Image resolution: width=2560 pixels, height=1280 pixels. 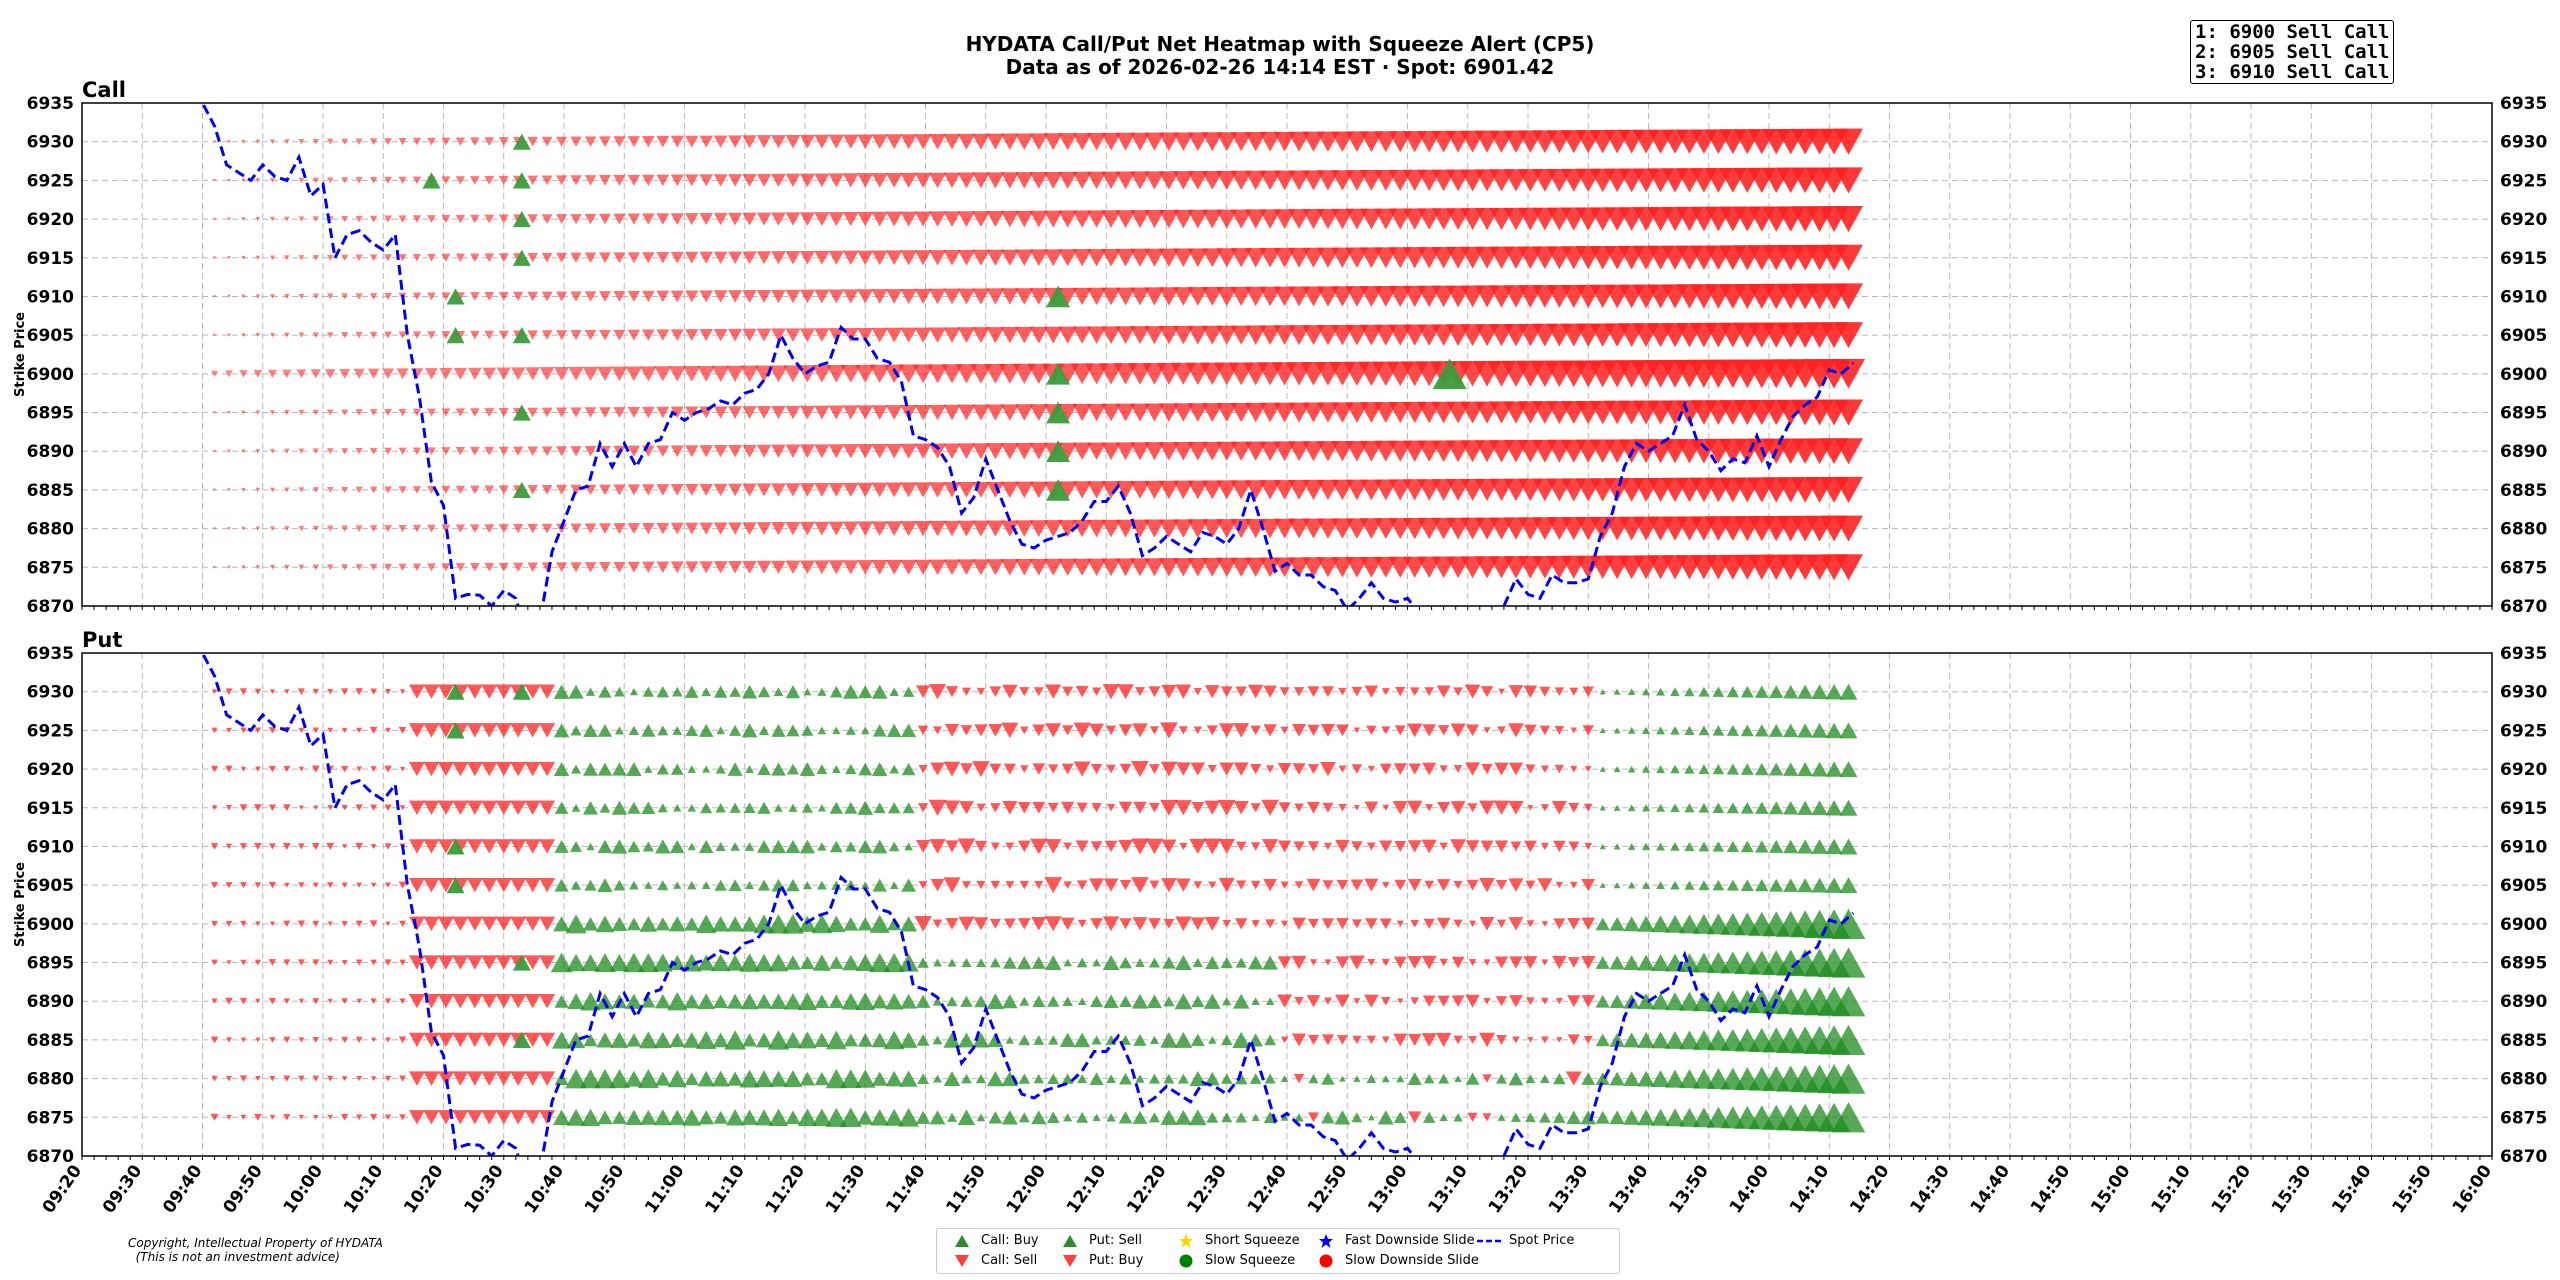 What do you see at coordinates (255, 1257) in the screenshot?
I see `disclaimer-line: (This is not an investment advice)` at bounding box center [255, 1257].